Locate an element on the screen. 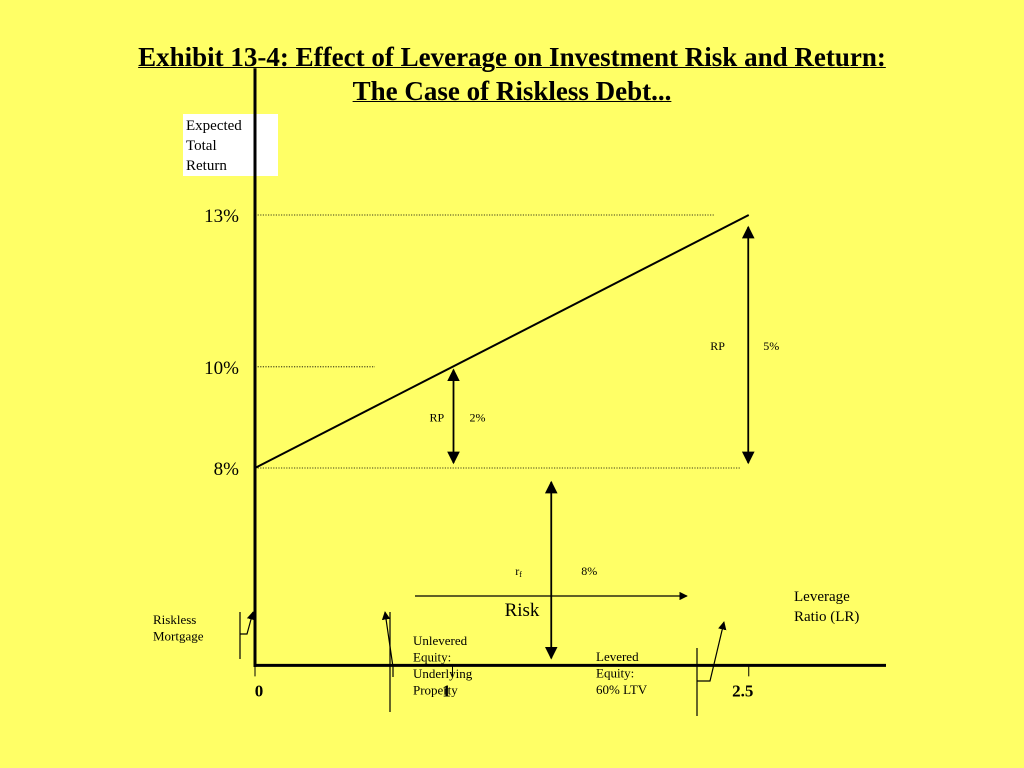 The width and height of the screenshot is (1024, 768). x-tick-label: 0 is located at coordinates (259, 690).